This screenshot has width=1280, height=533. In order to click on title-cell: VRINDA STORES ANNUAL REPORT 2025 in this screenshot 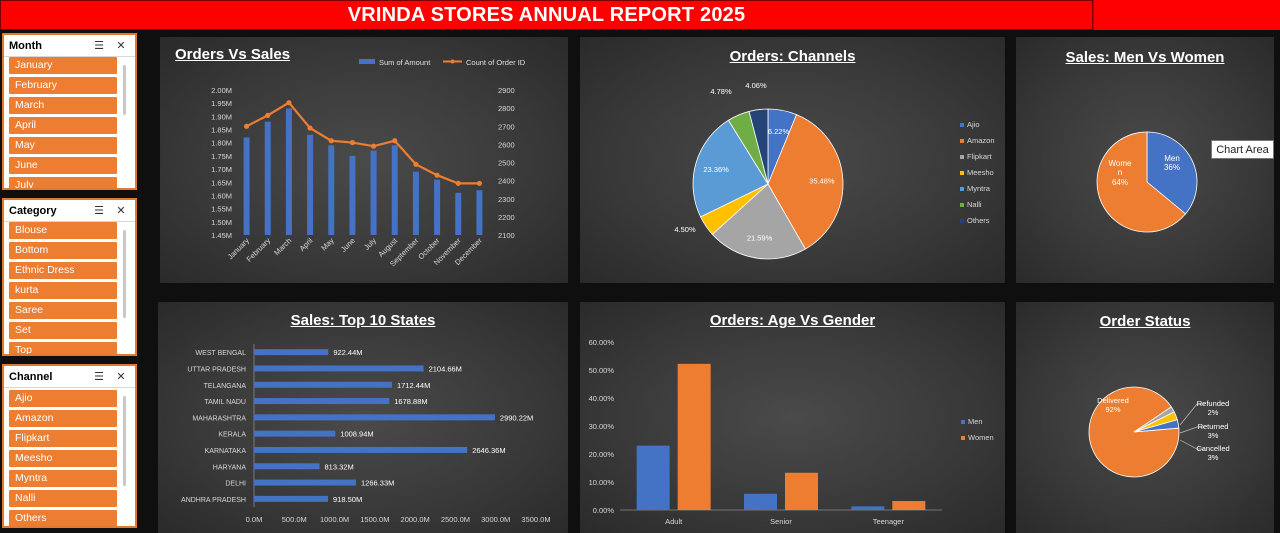, I will do `click(546, 15)`.